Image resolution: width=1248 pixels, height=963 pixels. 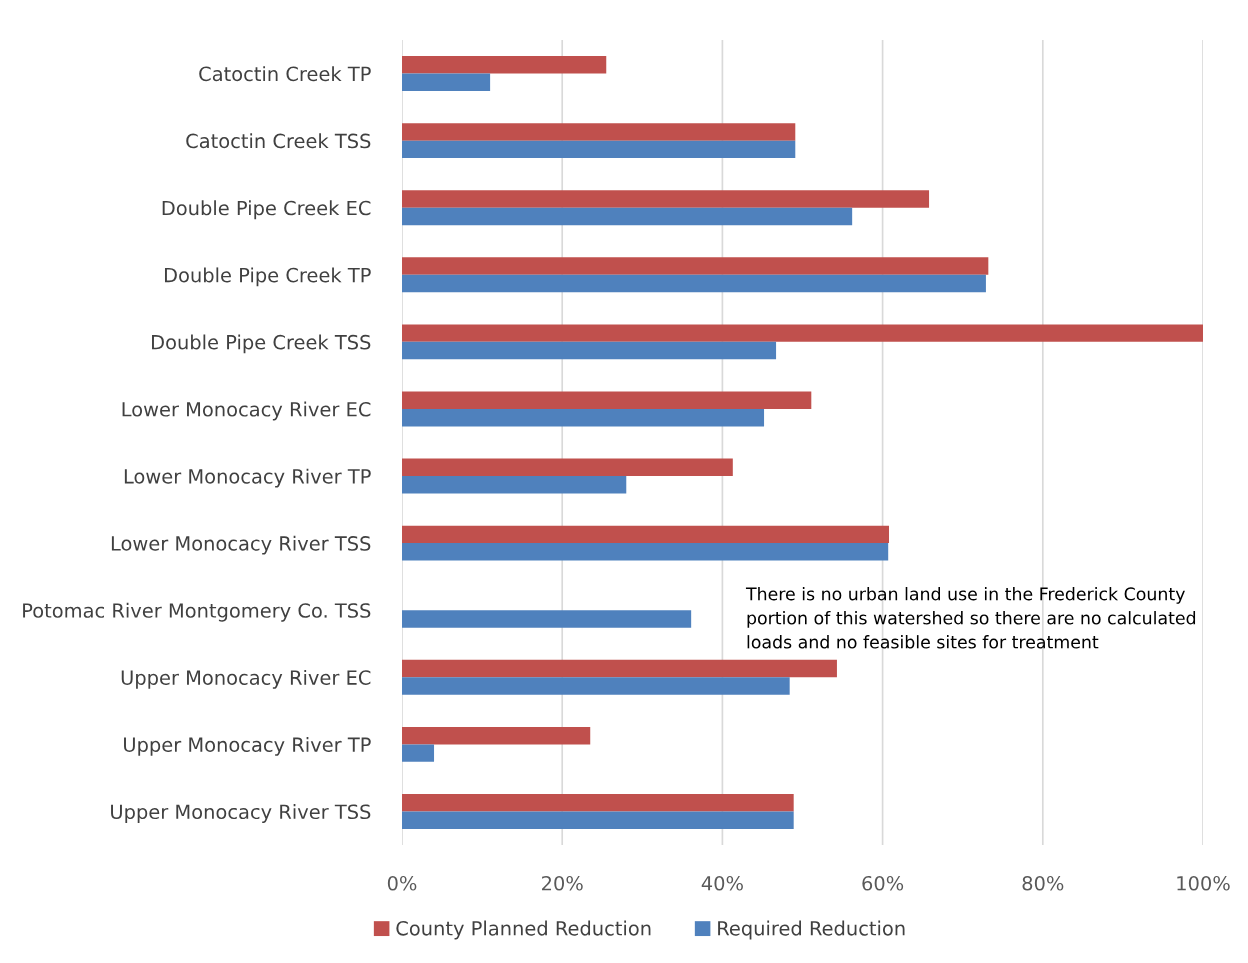 I want to click on x-tick-label: 80%, so click(x=1043, y=883).